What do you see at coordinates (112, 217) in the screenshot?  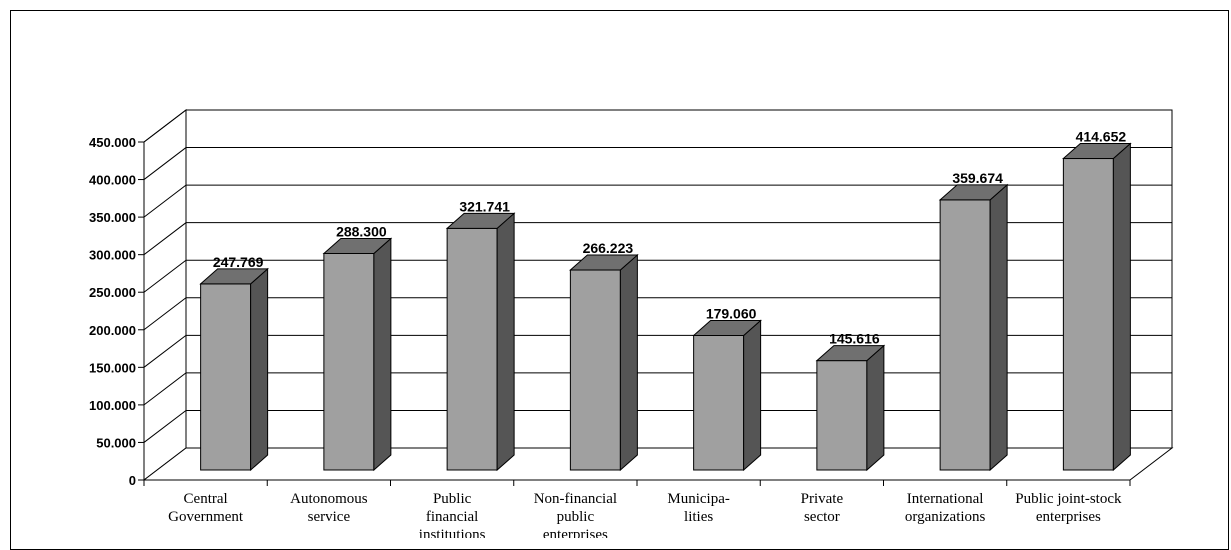 I see `y-tick-label: 350.000` at bounding box center [112, 217].